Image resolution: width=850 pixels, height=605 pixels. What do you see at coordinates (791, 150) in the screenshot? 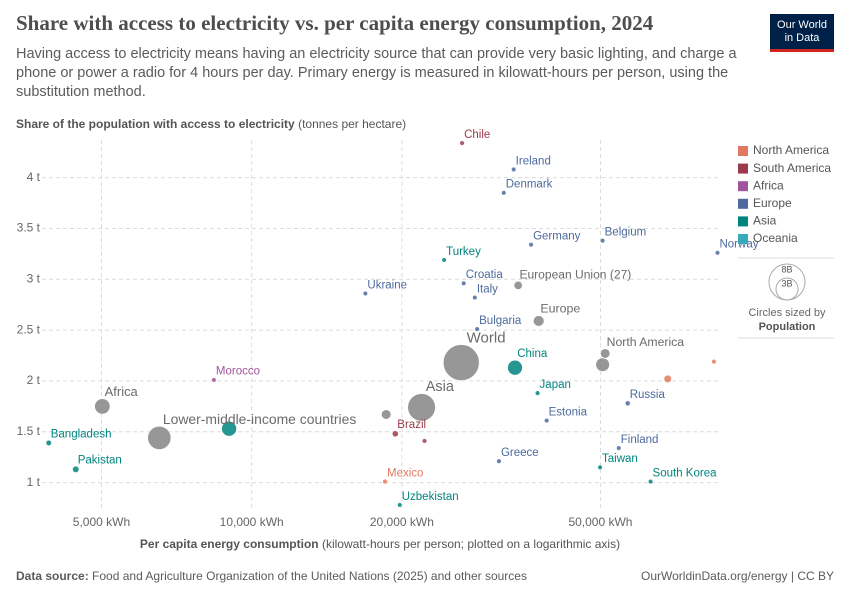
I see `legend-label: North America` at bounding box center [791, 150].